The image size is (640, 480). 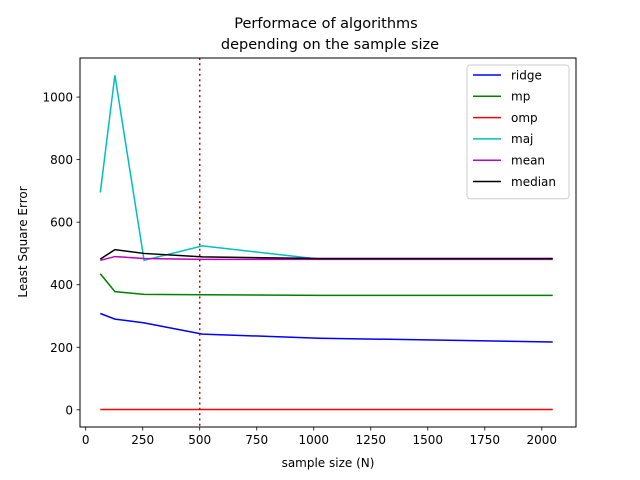 What do you see at coordinates (23, 241) in the screenshot?
I see `y-axis-label: Least Square Error` at bounding box center [23, 241].